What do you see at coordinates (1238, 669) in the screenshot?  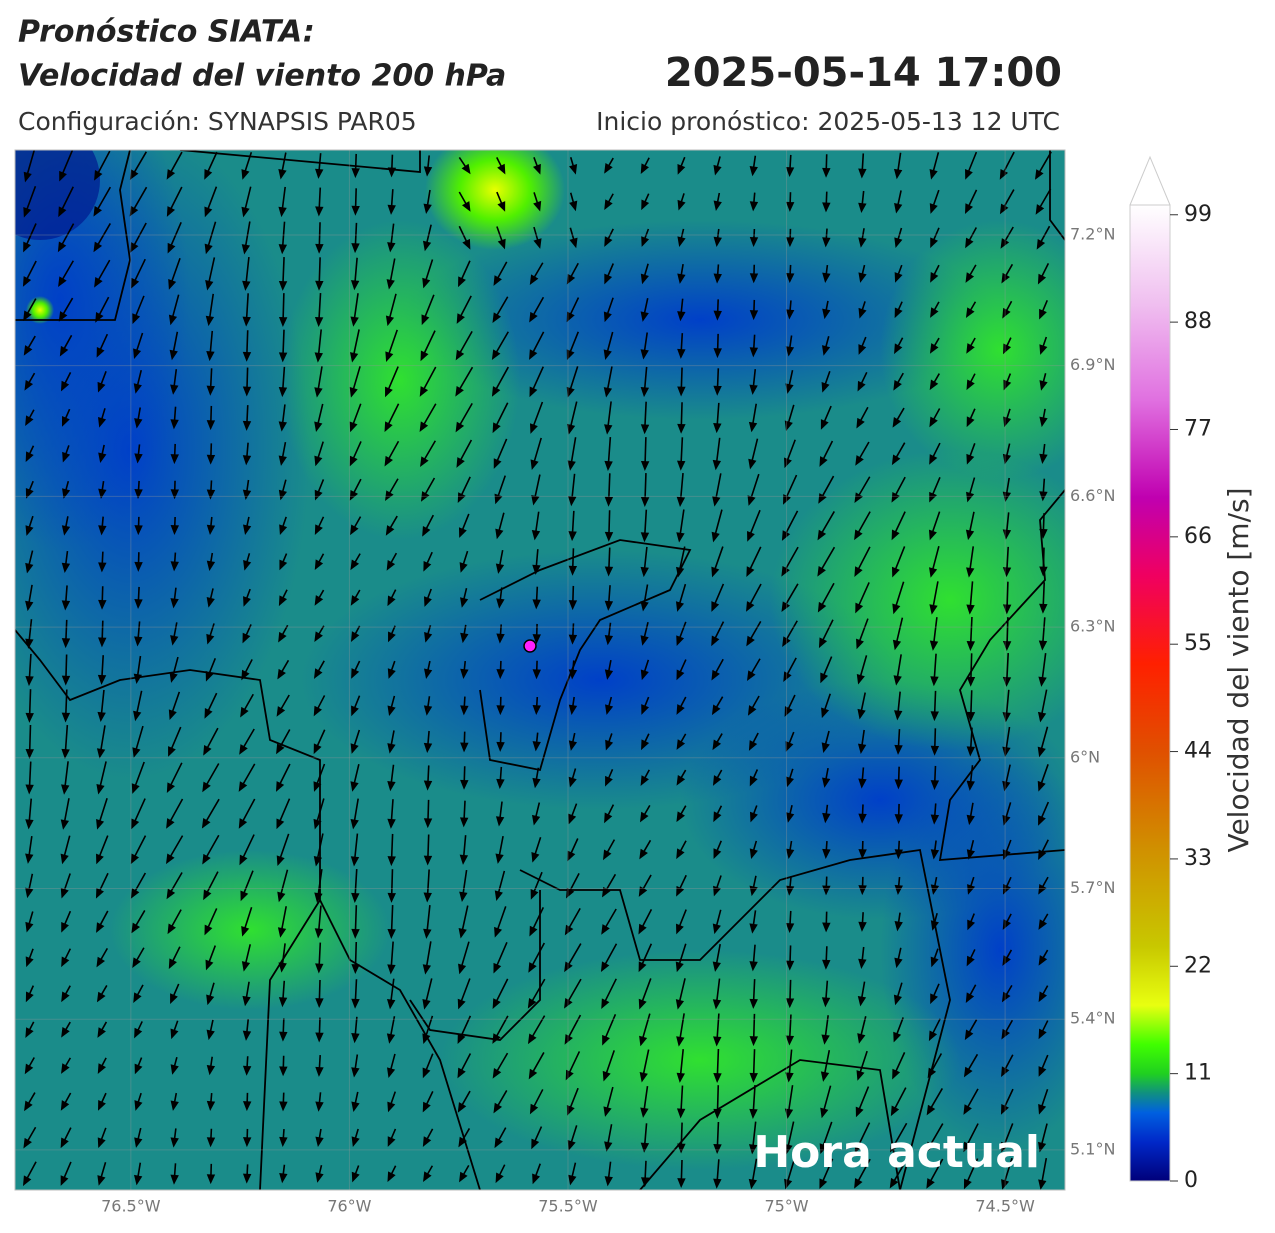 I see `colorbar-label: Velocidad del viento [m/s]` at bounding box center [1238, 669].